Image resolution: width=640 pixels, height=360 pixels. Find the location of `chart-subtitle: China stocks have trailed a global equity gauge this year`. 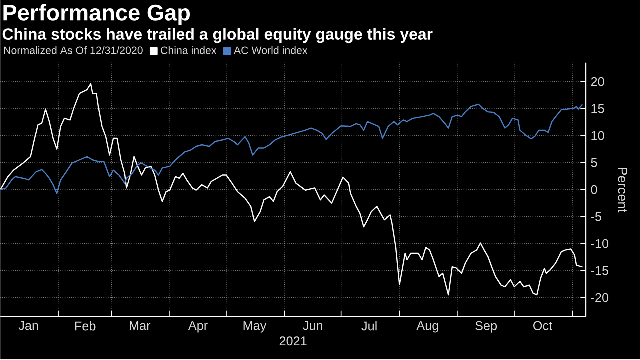

chart-subtitle: China stocks have trailed a global equity gauge this year is located at coordinates (217, 36).